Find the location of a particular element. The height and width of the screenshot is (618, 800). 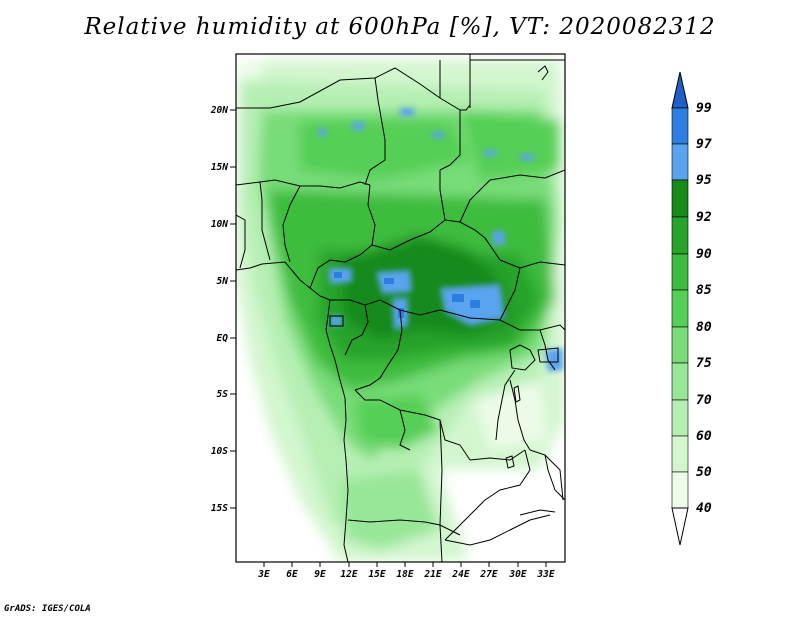

lon-tick-label: 12E is located at coordinates (348, 574).